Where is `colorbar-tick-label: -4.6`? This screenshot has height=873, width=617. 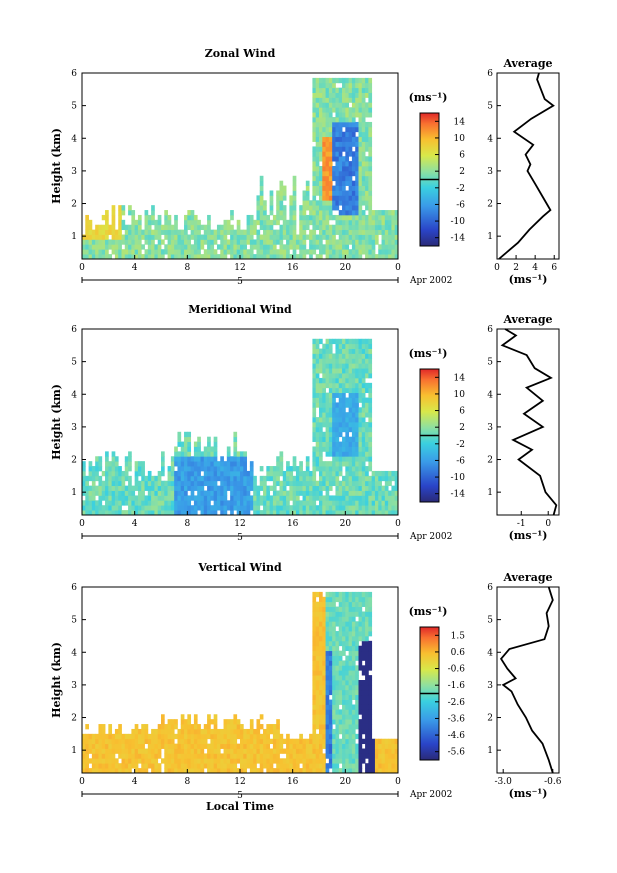 colorbar-tick-label: -4.6 is located at coordinates (457, 736).